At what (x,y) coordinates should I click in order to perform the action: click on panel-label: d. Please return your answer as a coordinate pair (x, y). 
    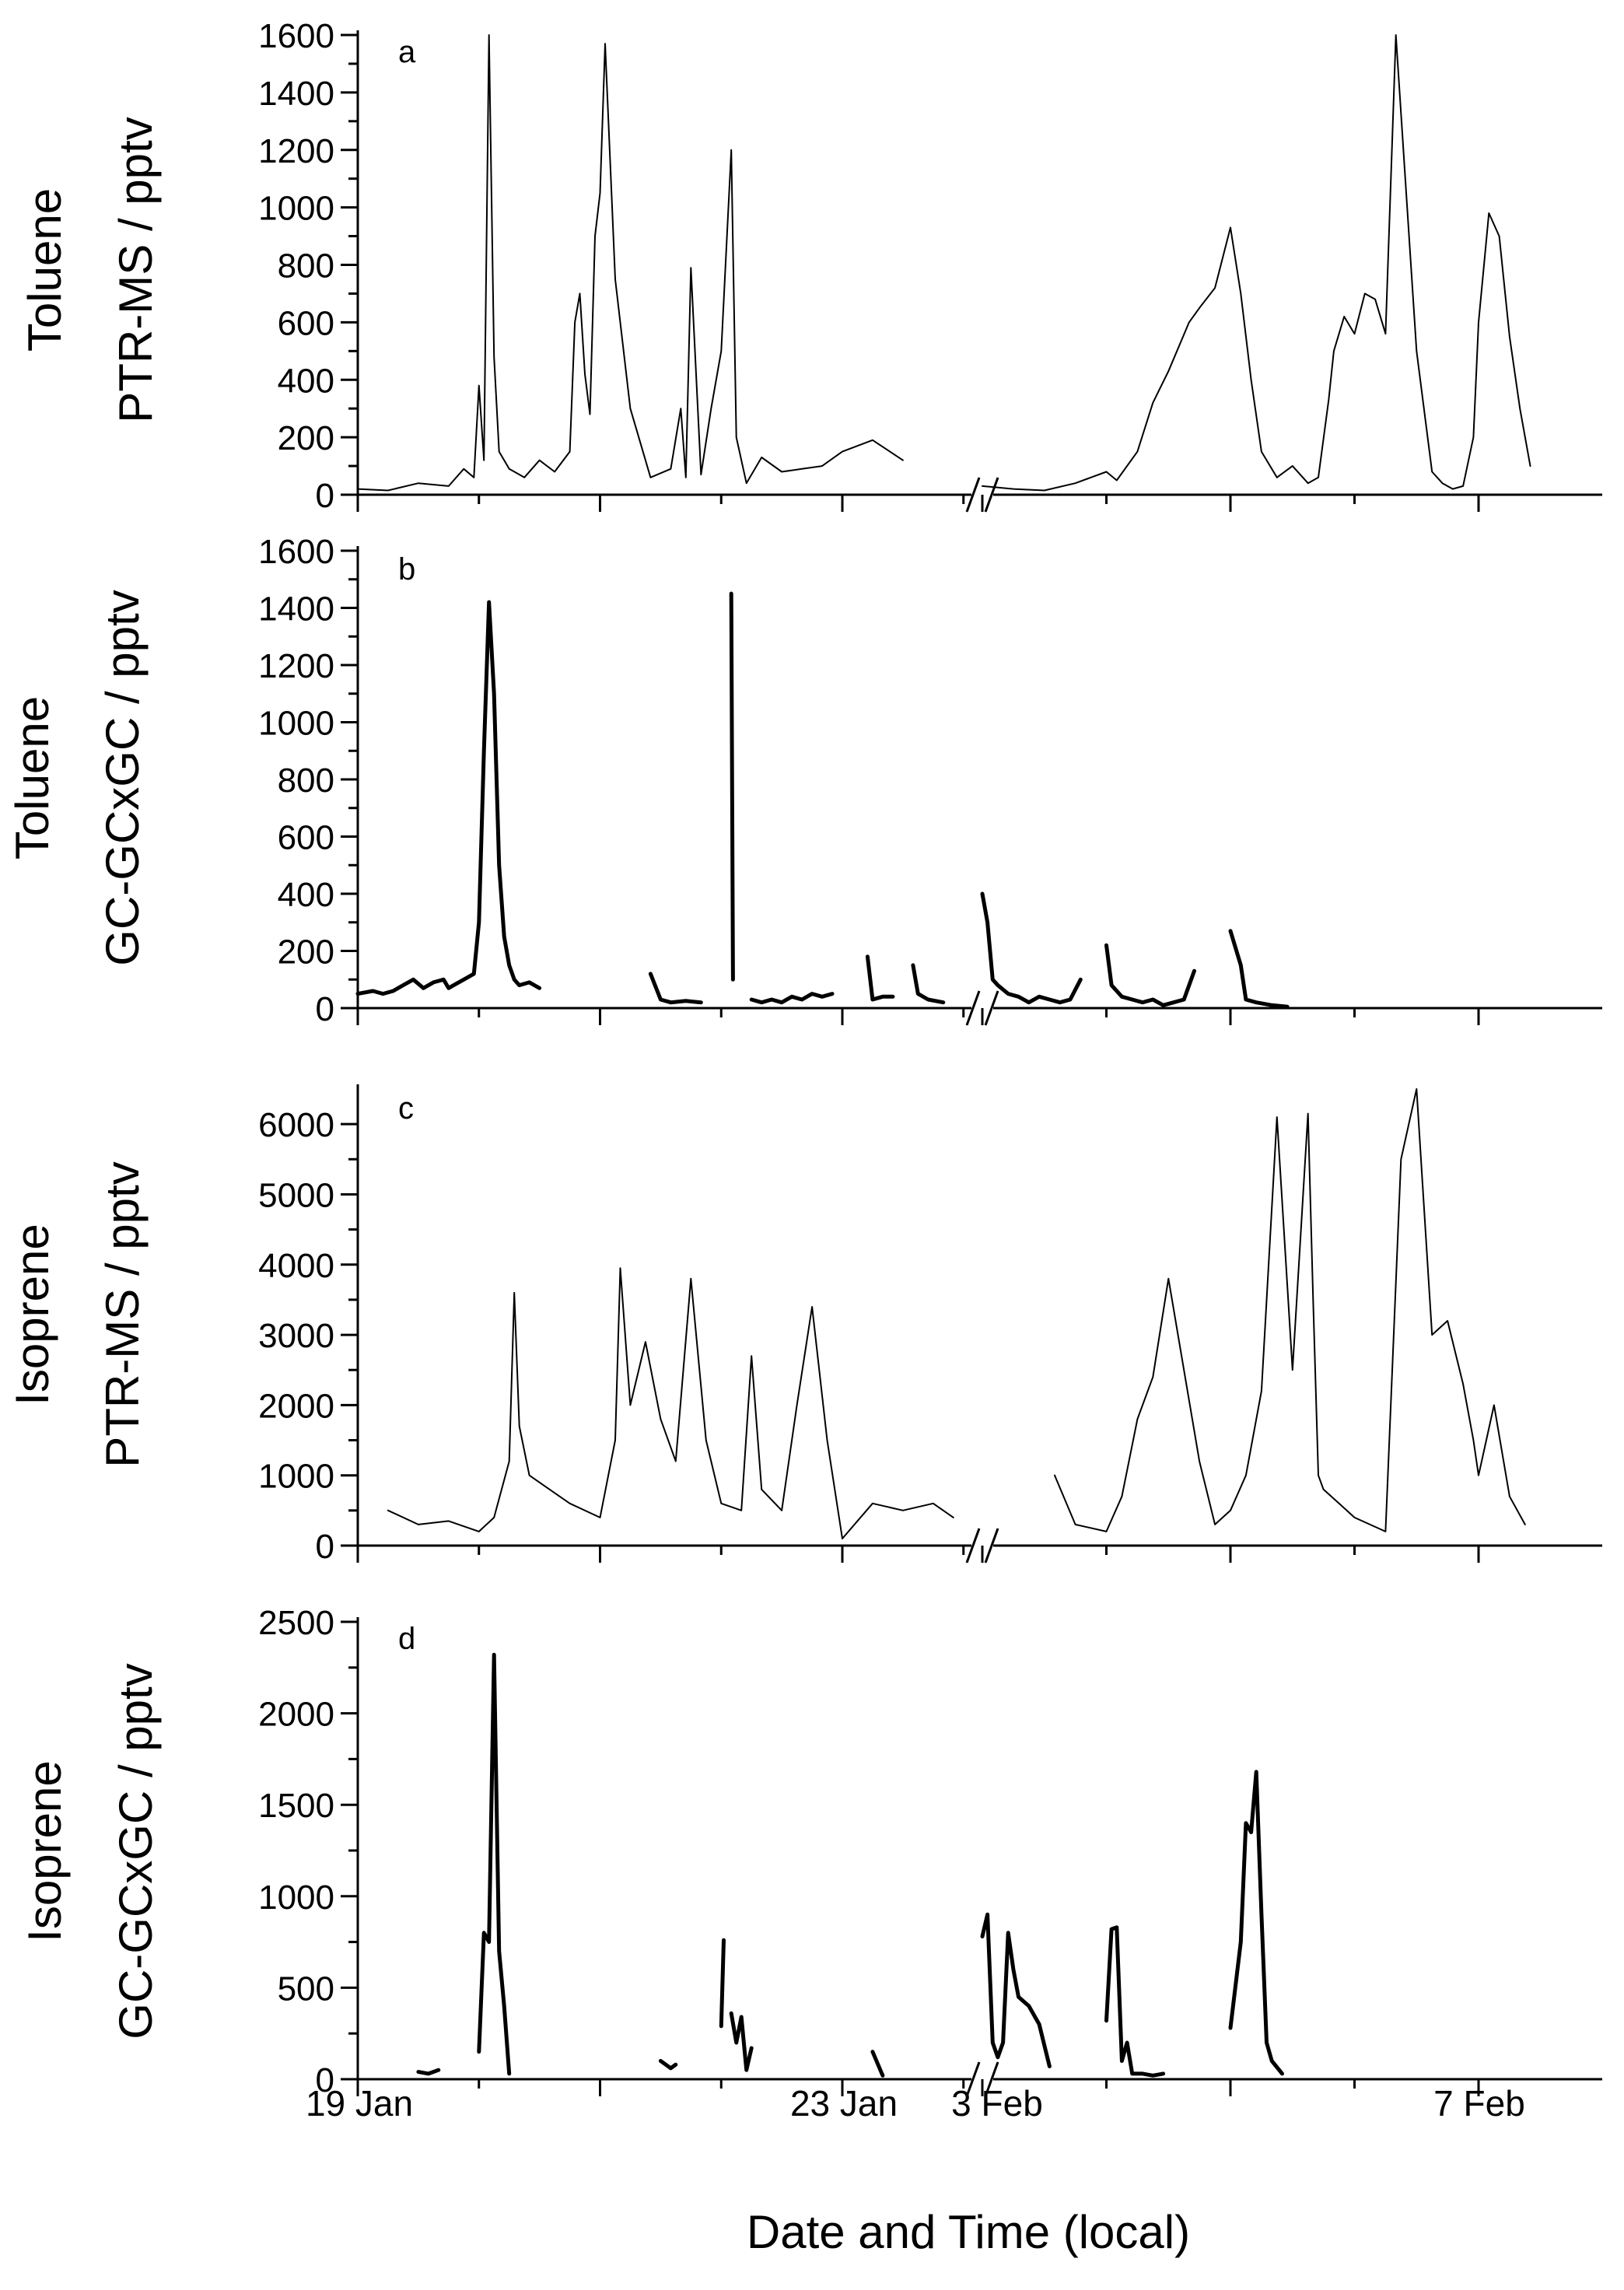
    Looking at the image, I should click on (407, 1639).